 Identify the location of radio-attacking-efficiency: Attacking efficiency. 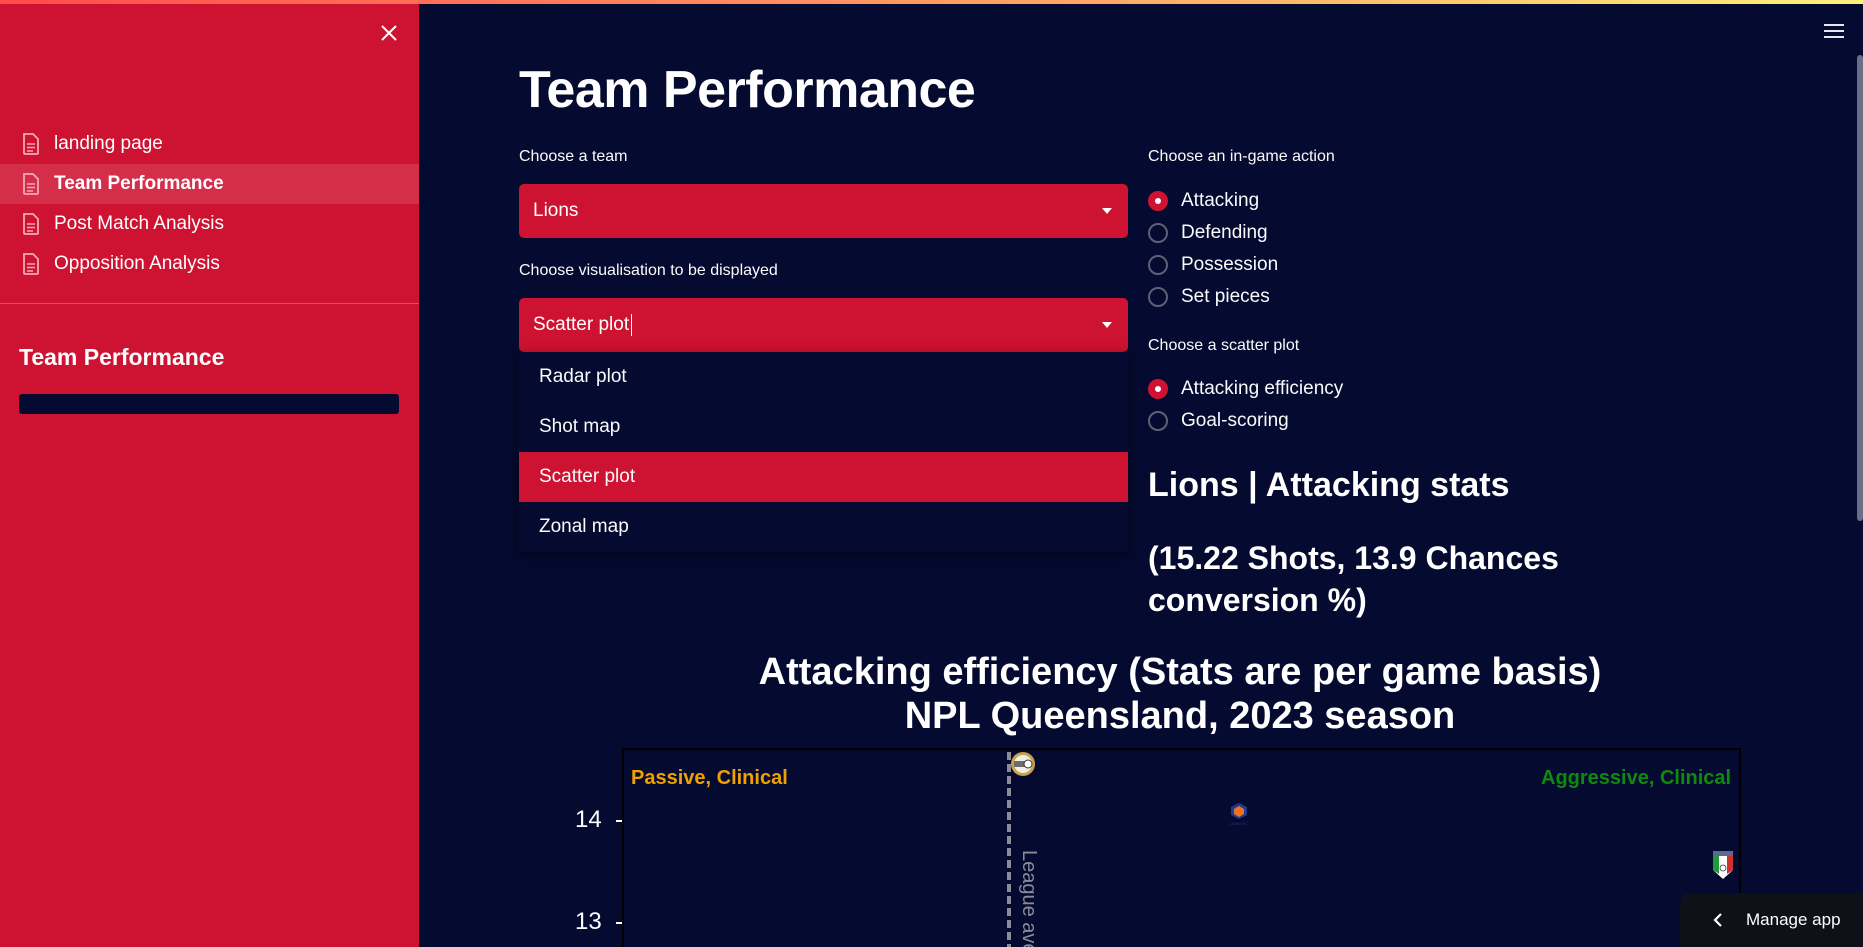
(1245, 389).